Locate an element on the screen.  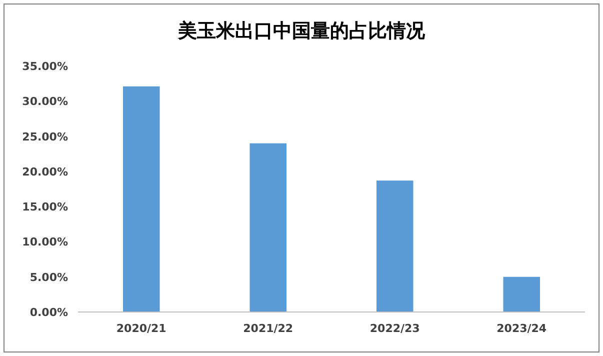
y-tick-label: 15.00% is located at coordinates (45, 207).